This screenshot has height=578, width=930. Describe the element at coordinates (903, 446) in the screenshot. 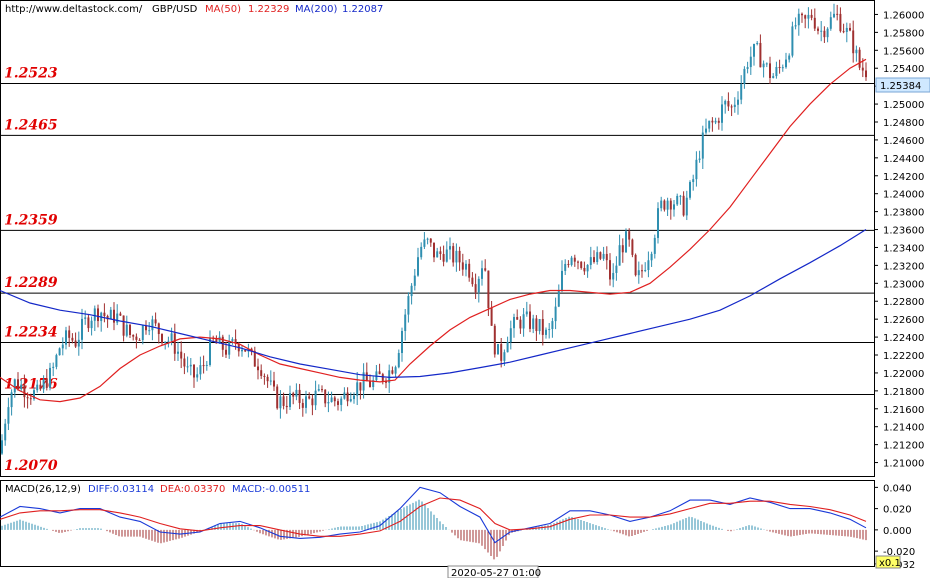

I see `price-tick-label: 1.21200` at that location.